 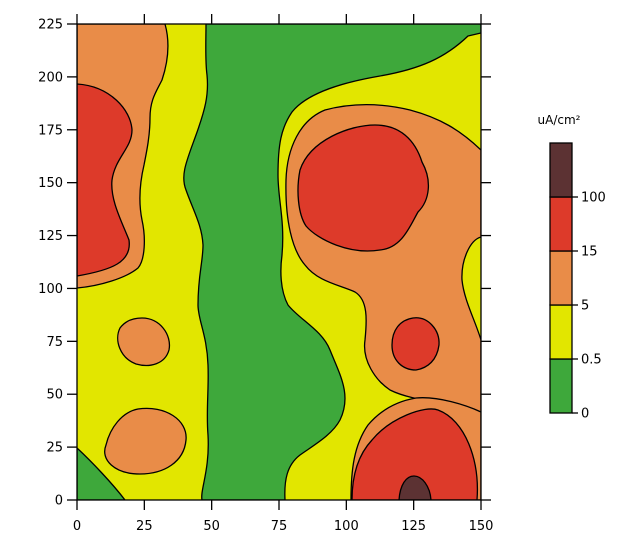 What do you see at coordinates (413, 526) in the screenshot?
I see `x-tick-label: 125` at bounding box center [413, 526].